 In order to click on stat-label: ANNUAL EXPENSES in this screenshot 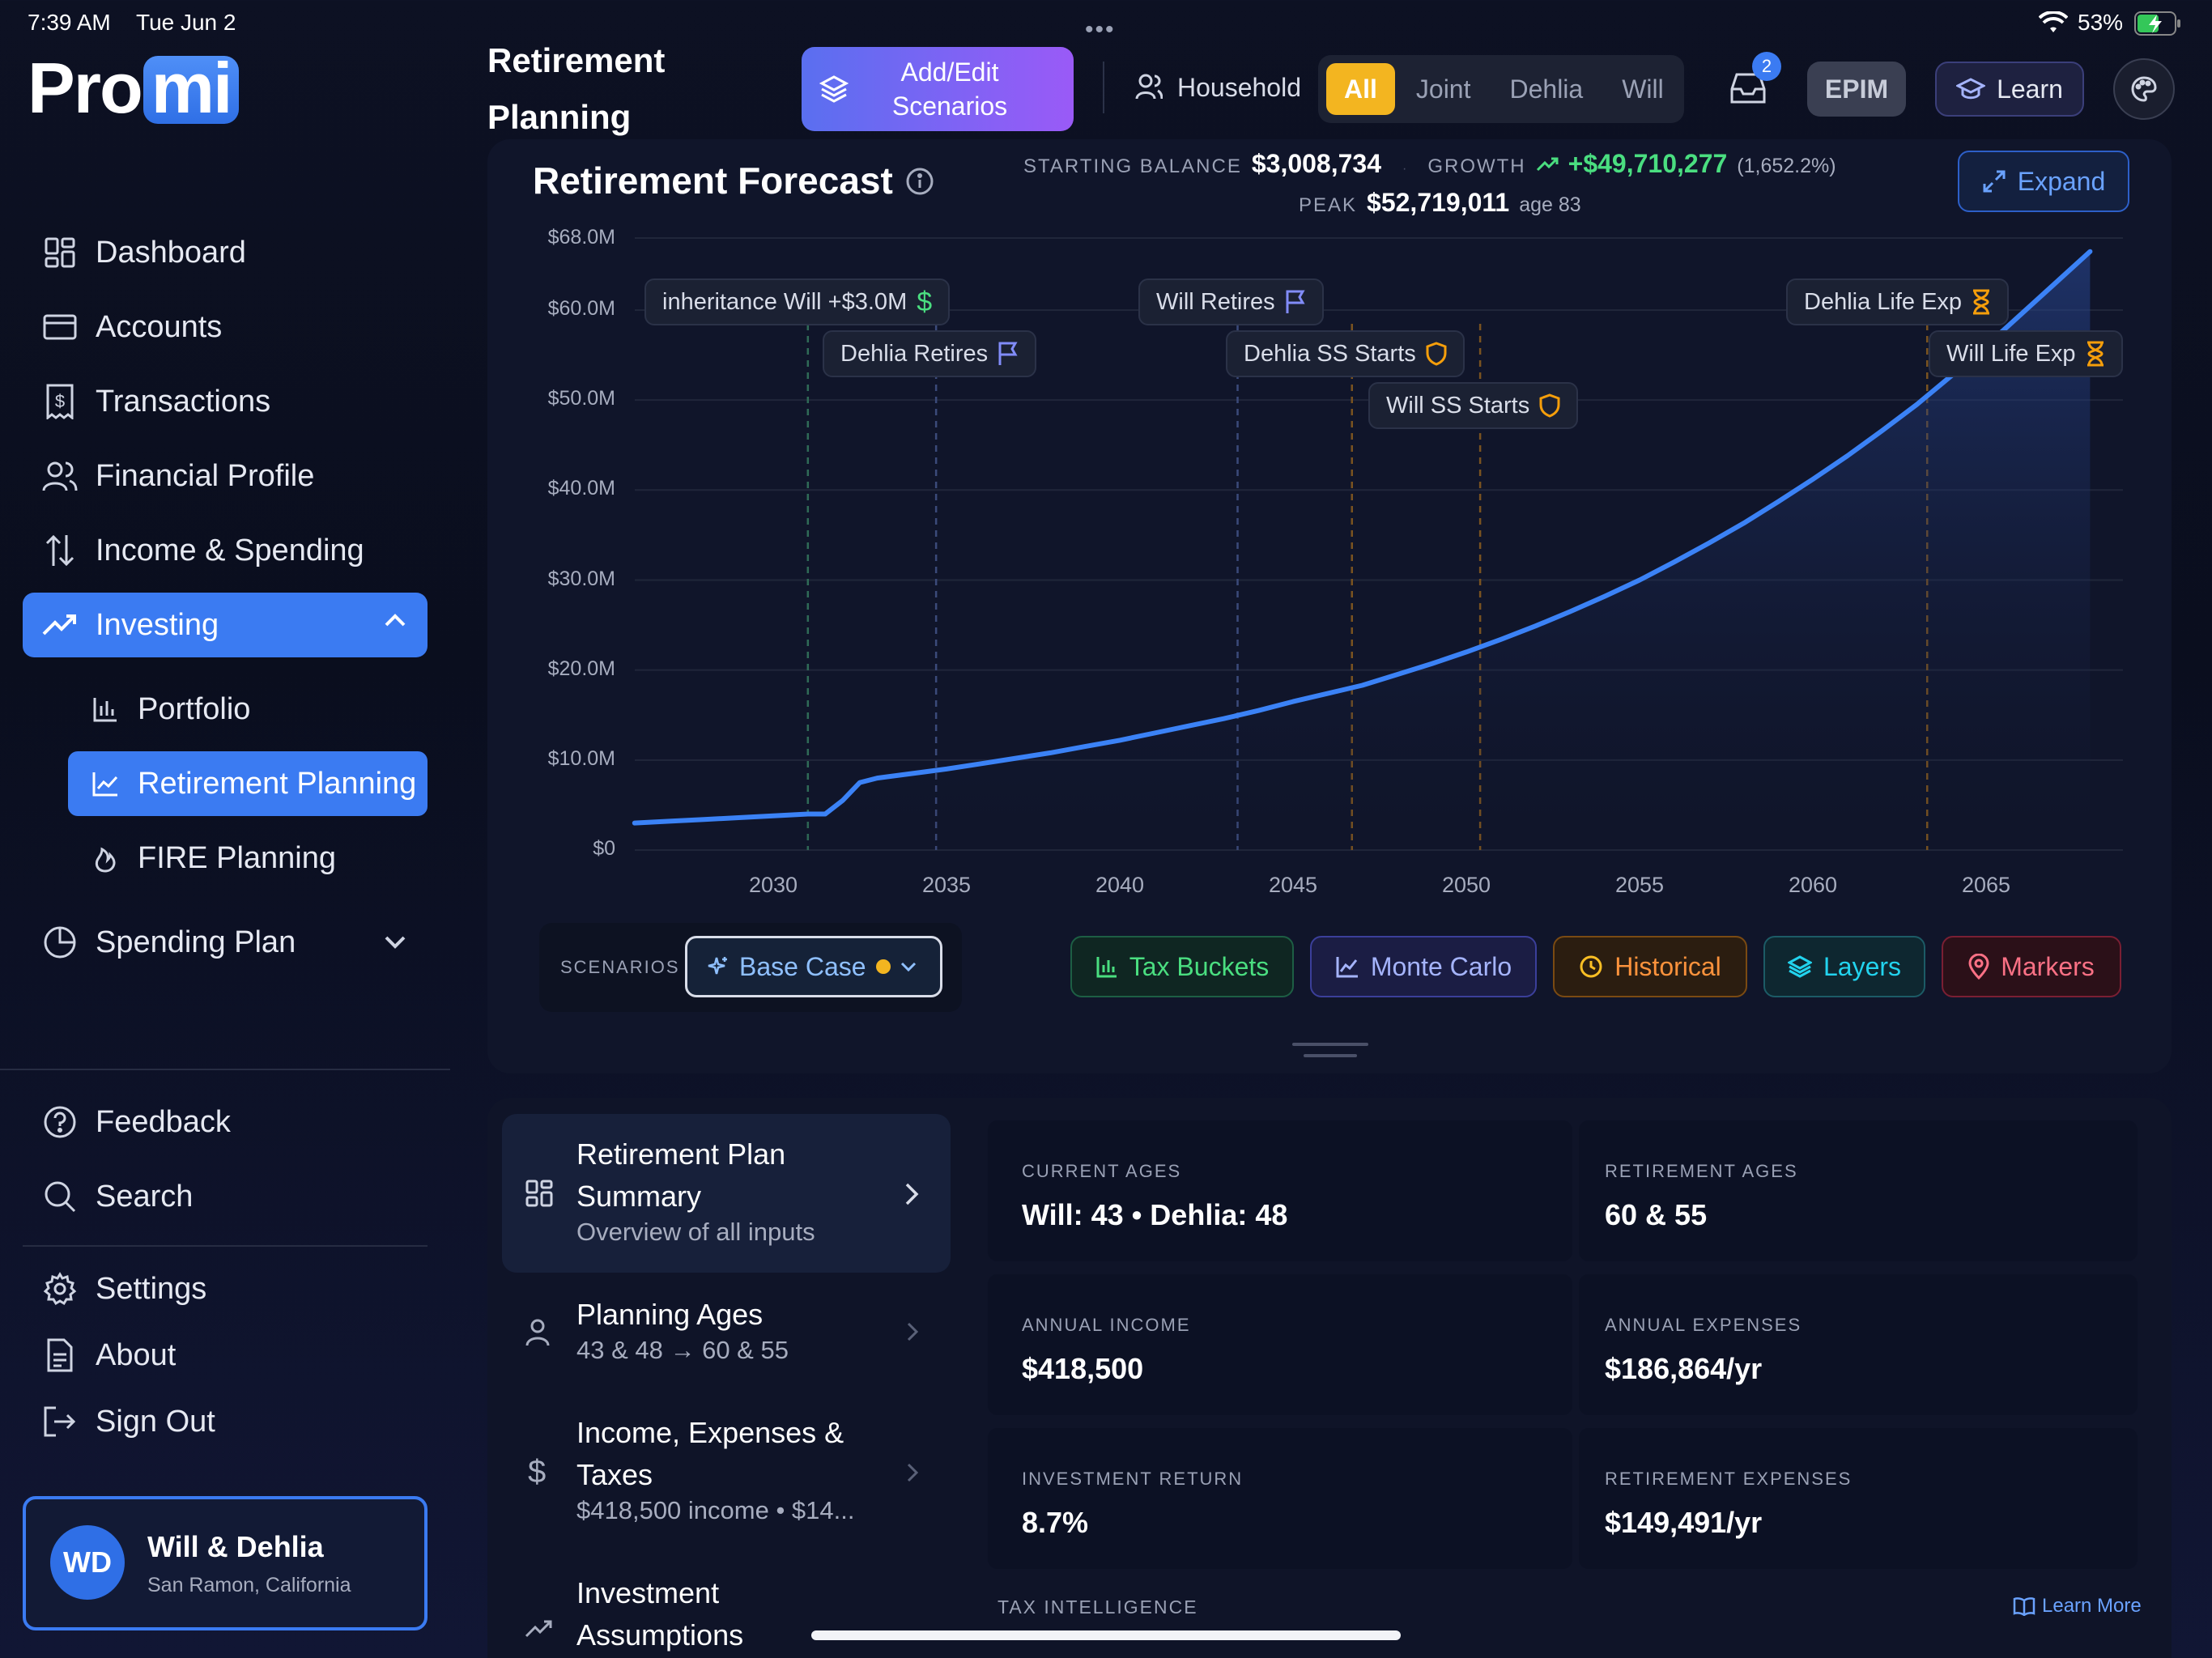, I will do `click(1704, 1325)`.